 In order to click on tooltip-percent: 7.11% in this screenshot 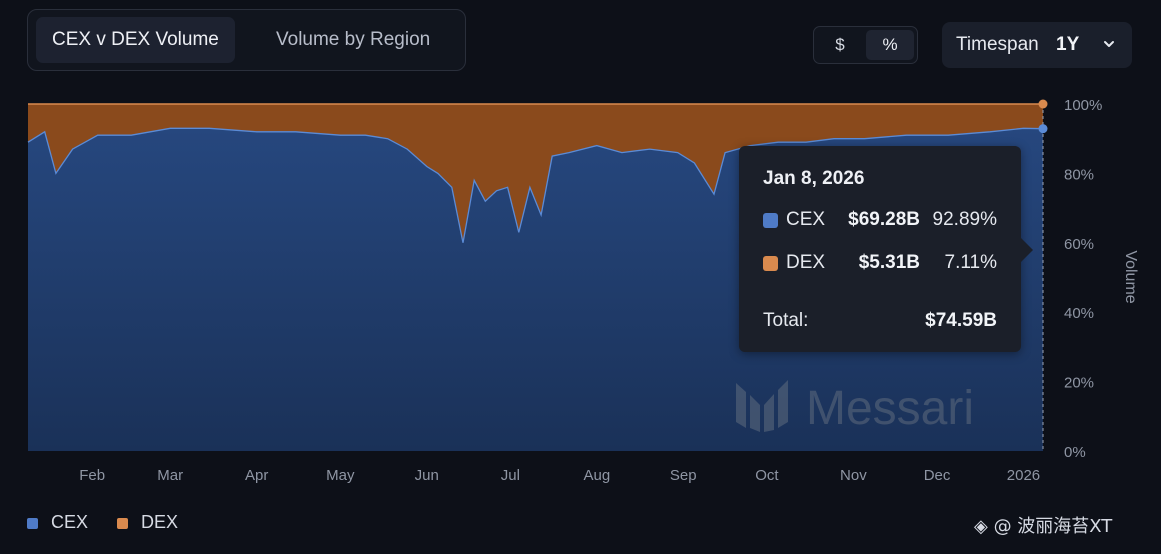, I will do `click(970, 262)`.